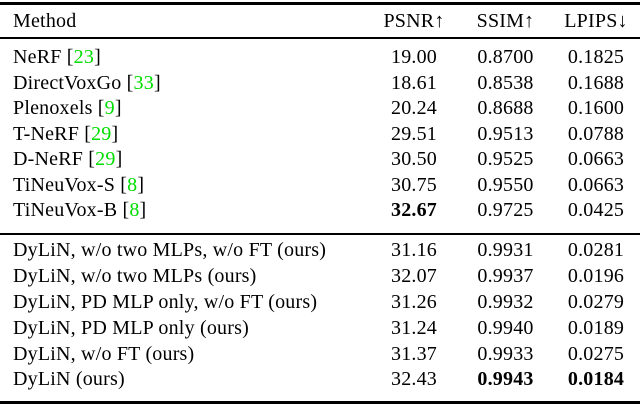  What do you see at coordinates (104, 353) in the screenshot?
I see `method-name: DyLiN, w/o FT (ours)` at bounding box center [104, 353].